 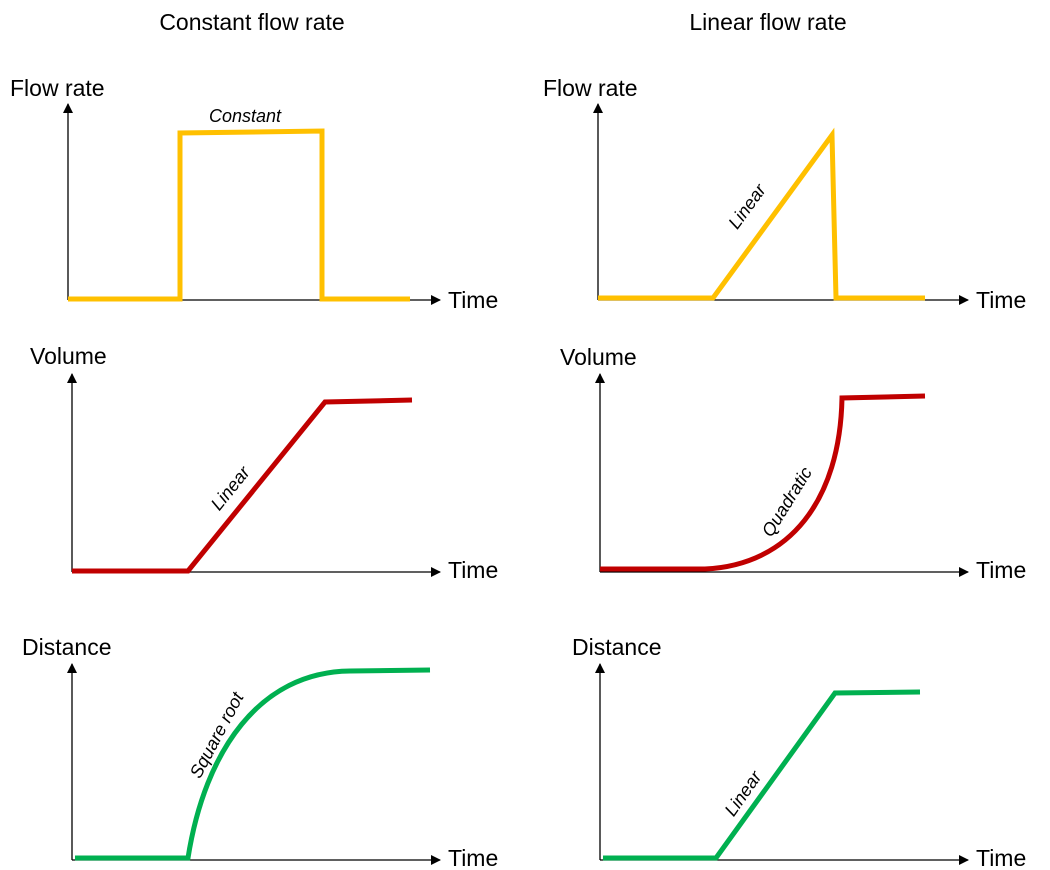 I want to click on panel: Volume Time Quadratic, so click(x=793, y=463).